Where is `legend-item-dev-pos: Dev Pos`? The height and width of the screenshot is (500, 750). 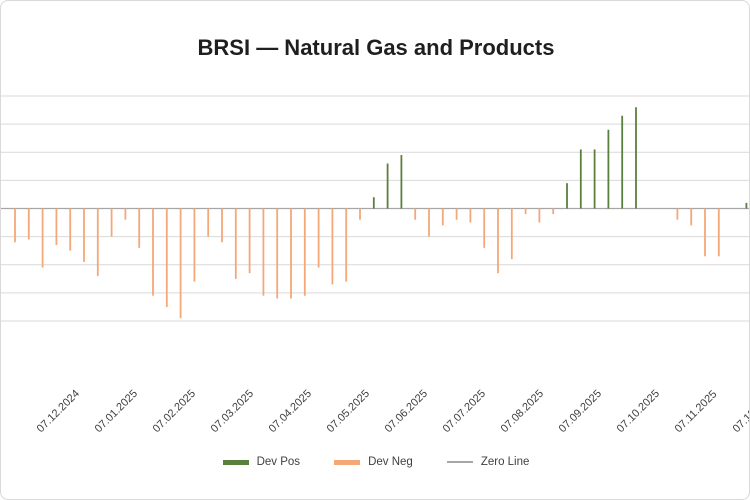 legend-item-dev-pos: Dev Pos is located at coordinates (261, 462).